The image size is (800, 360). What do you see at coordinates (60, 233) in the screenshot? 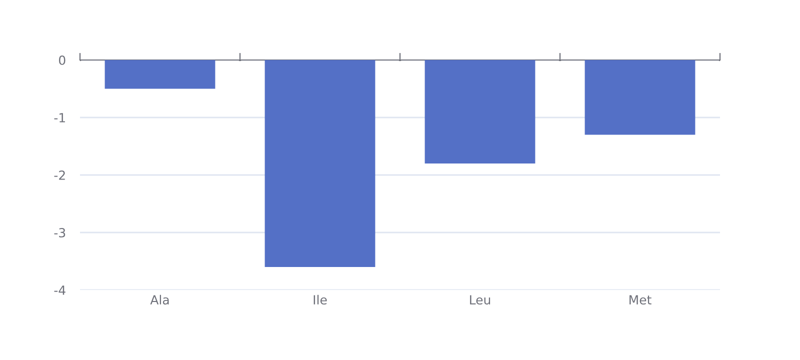
I see `y-tick-label: -3` at bounding box center [60, 233].